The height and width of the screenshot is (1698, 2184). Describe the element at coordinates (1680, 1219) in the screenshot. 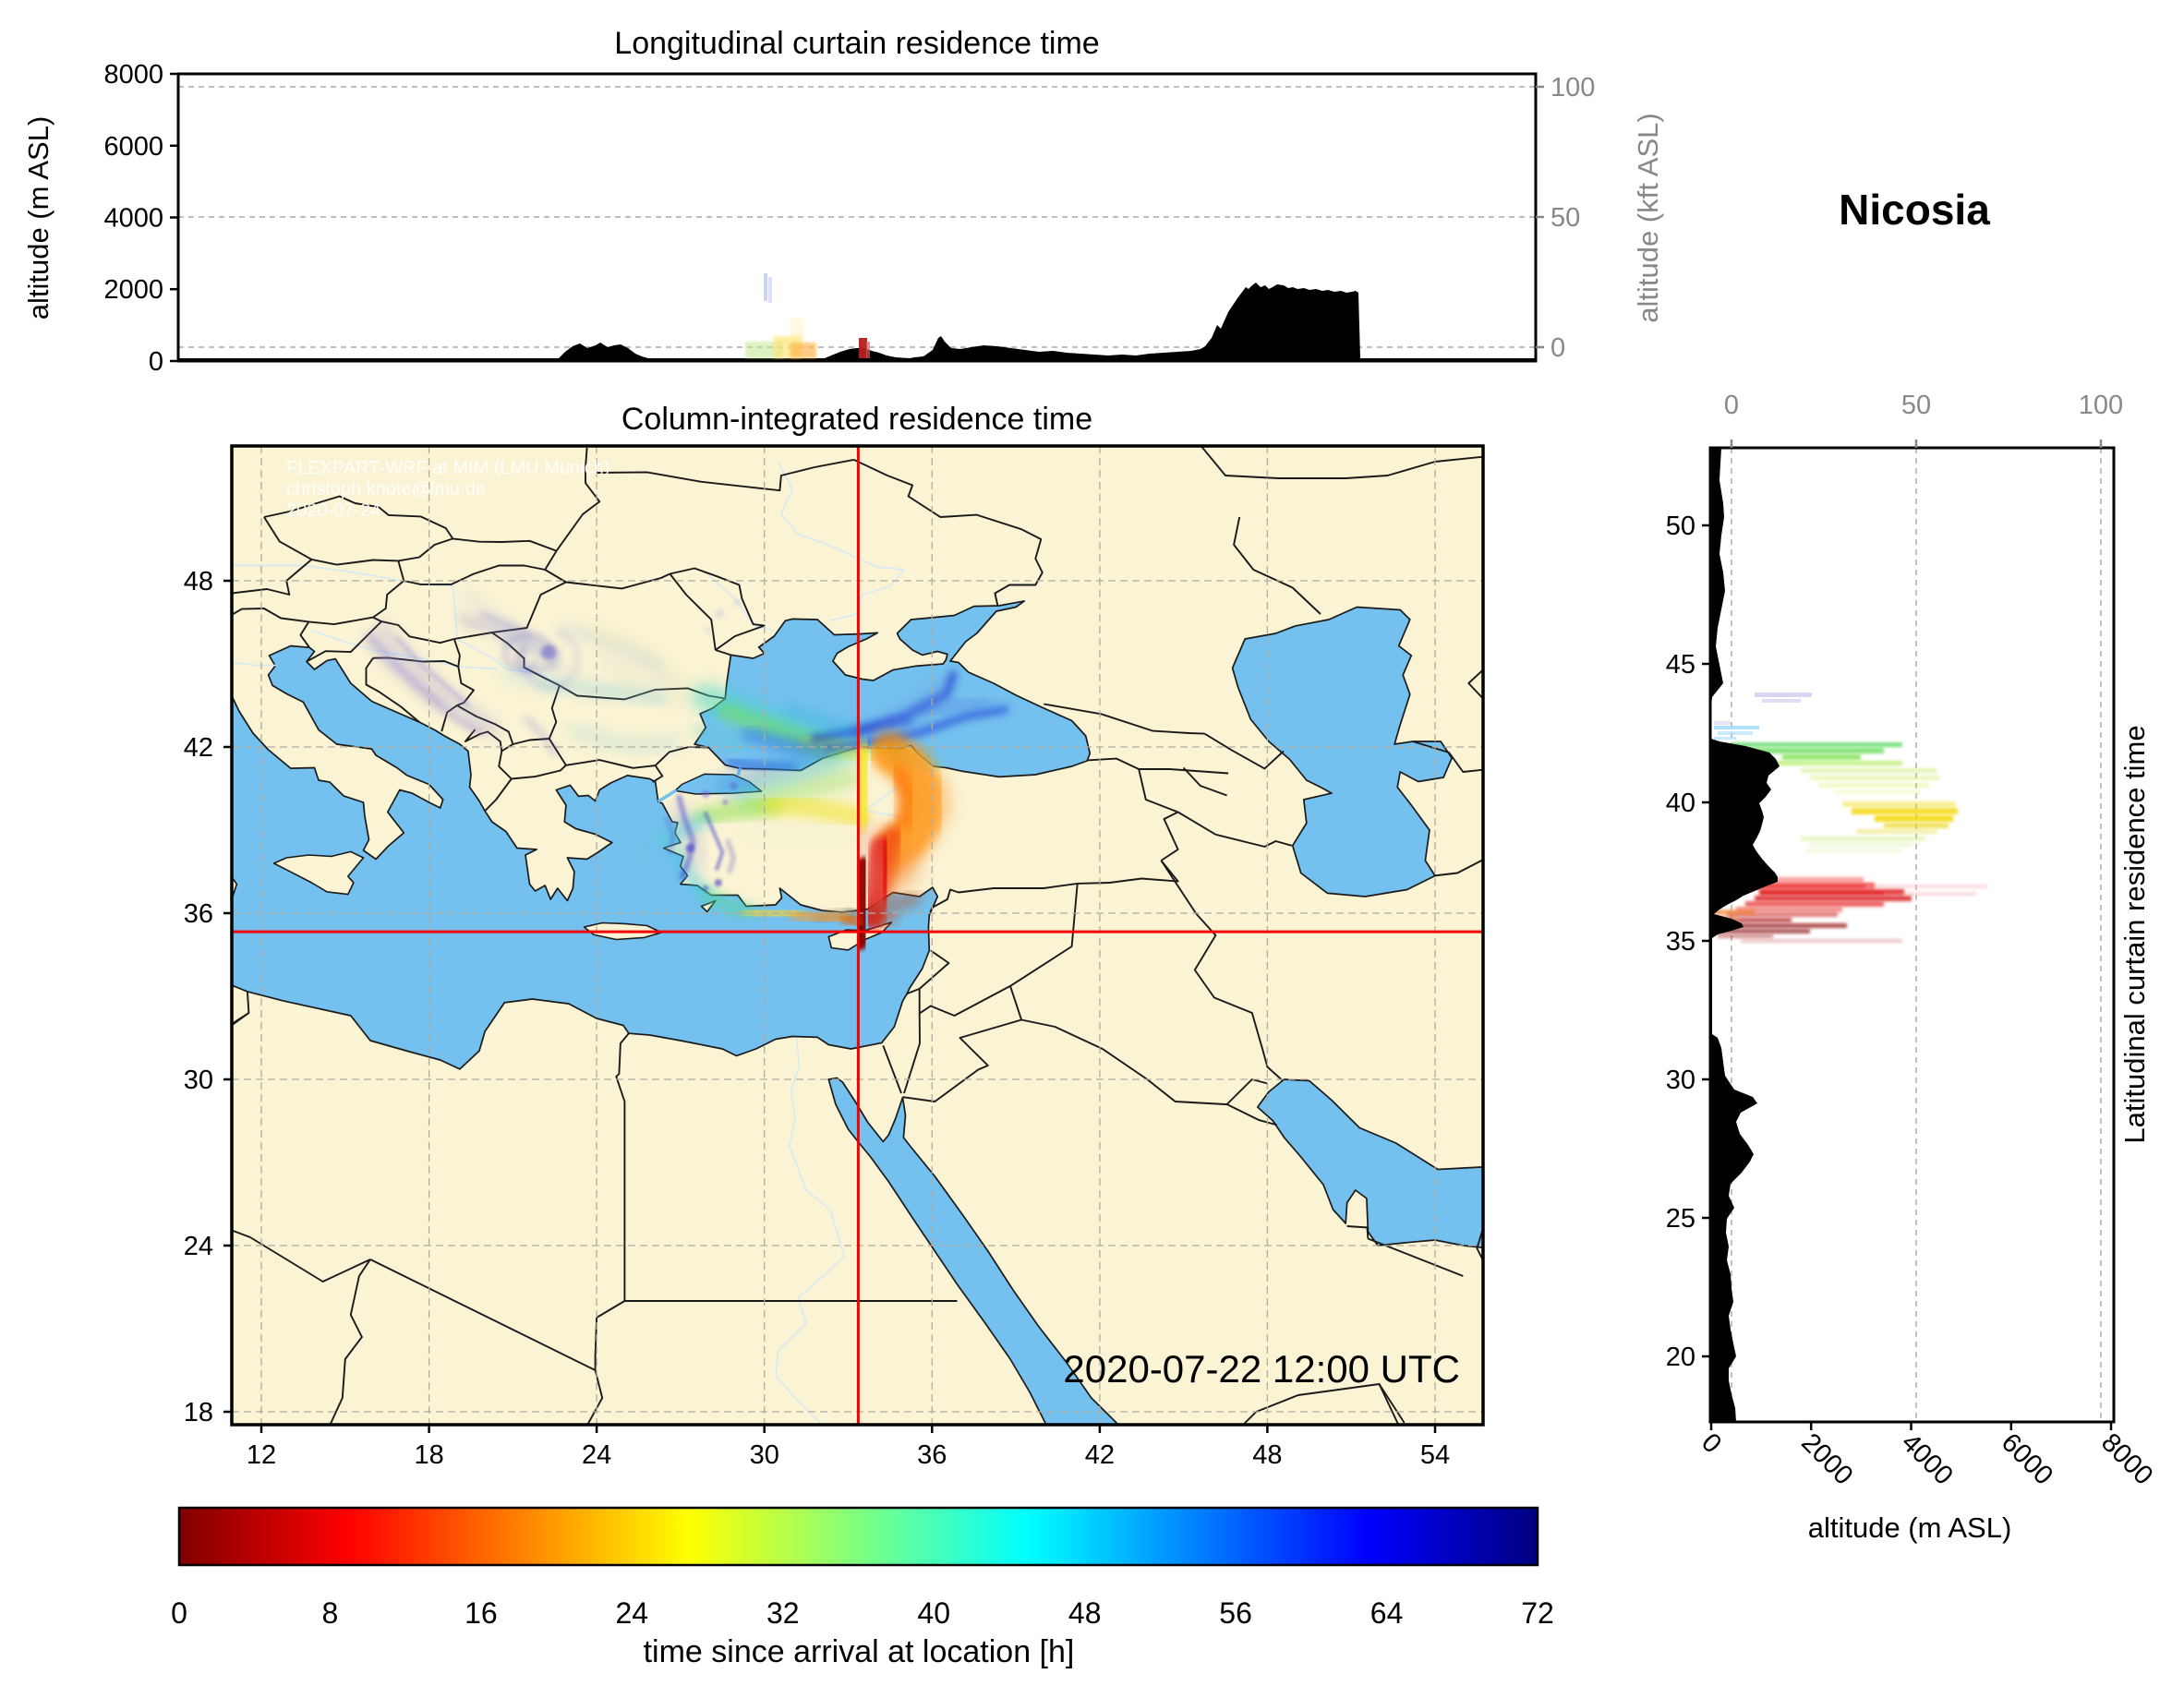

I see `svg-text: 25` at that location.